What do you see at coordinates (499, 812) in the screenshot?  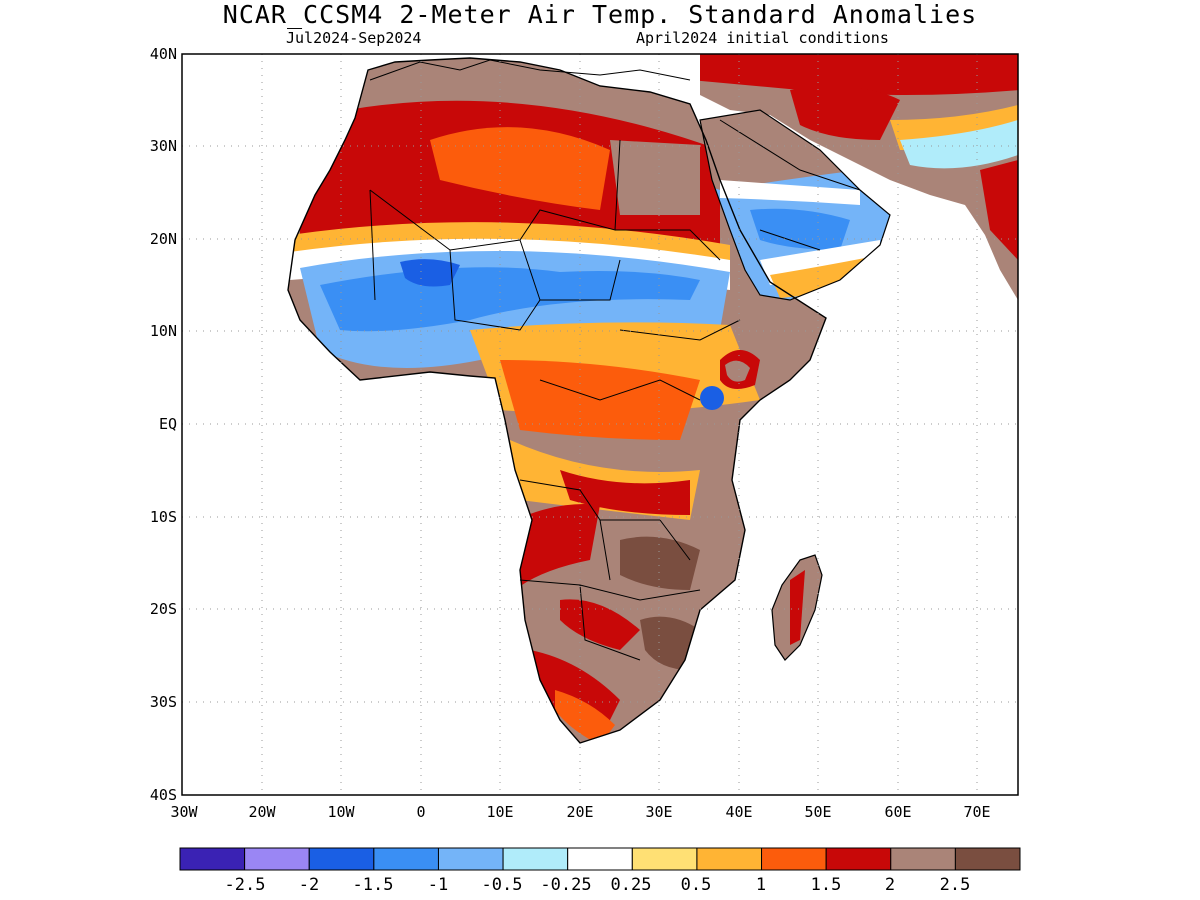 I see `lon-label: 10E` at bounding box center [499, 812].